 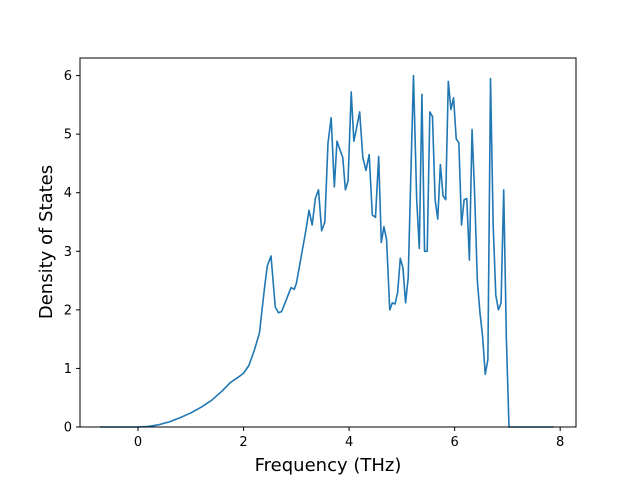 What do you see at coordinates (560, 442) in the screenshot?
I see `x-tick-label: 8` at bounding box center [560, 442].